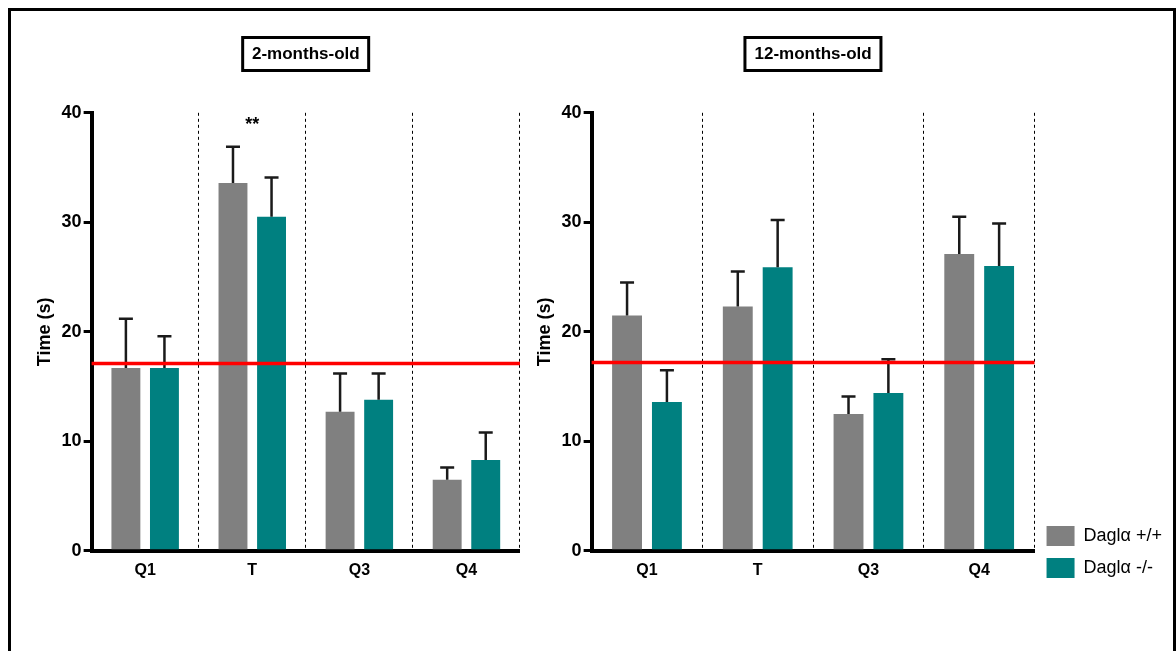 The image size is (1176, 653). What do you see at coordinates (813, 54) in the screenshot?
I see `chart-title: 12-months-old` at bounding box center [813, 54].